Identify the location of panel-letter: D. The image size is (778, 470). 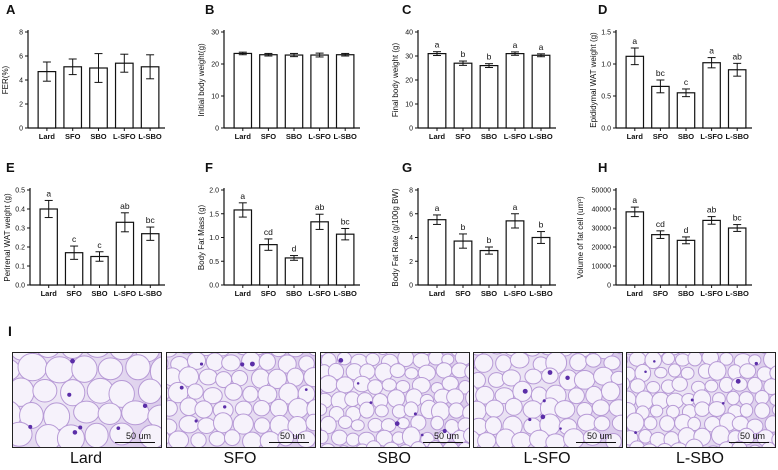
(602, 9).